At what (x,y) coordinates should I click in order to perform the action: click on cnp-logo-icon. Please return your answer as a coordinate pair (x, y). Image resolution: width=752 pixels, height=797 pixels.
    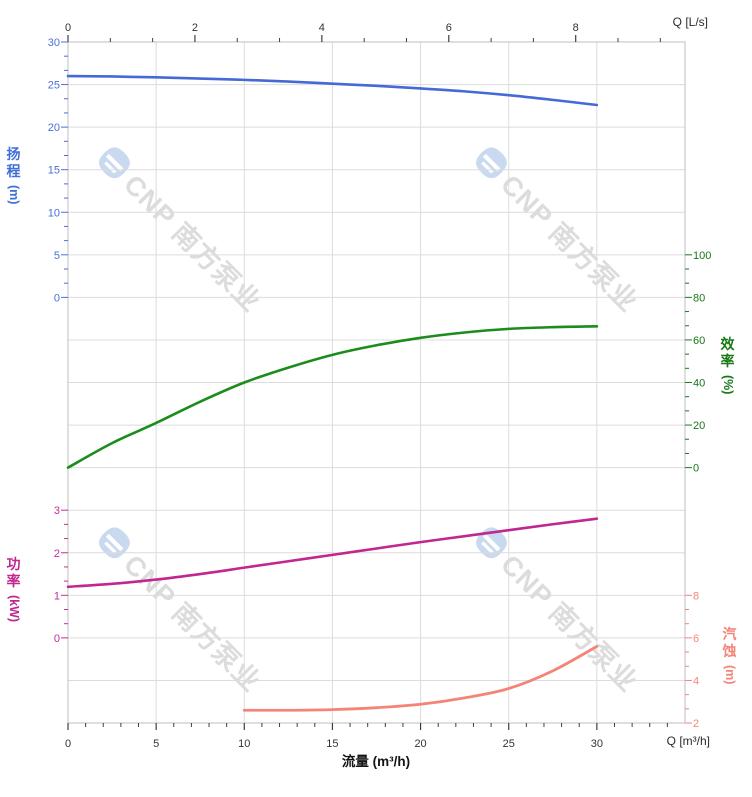
    Looking at the image, I should click on (115, 542).